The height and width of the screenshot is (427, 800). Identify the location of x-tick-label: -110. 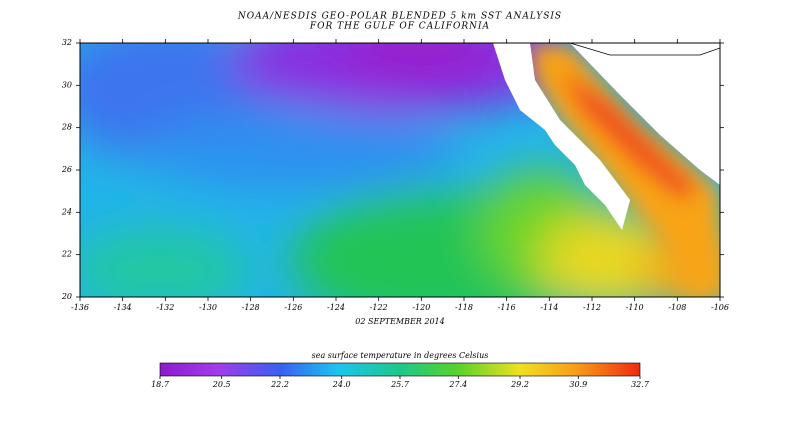
(635, 307).